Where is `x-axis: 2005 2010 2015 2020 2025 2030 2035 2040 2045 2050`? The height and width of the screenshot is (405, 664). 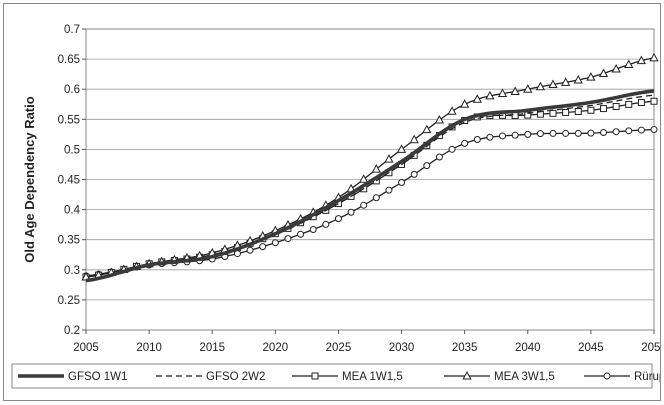 x-axis: 2005 2010 2015 2020 2025 2030 2035 2040 2045 2050 is located at coordinates (368, 342).